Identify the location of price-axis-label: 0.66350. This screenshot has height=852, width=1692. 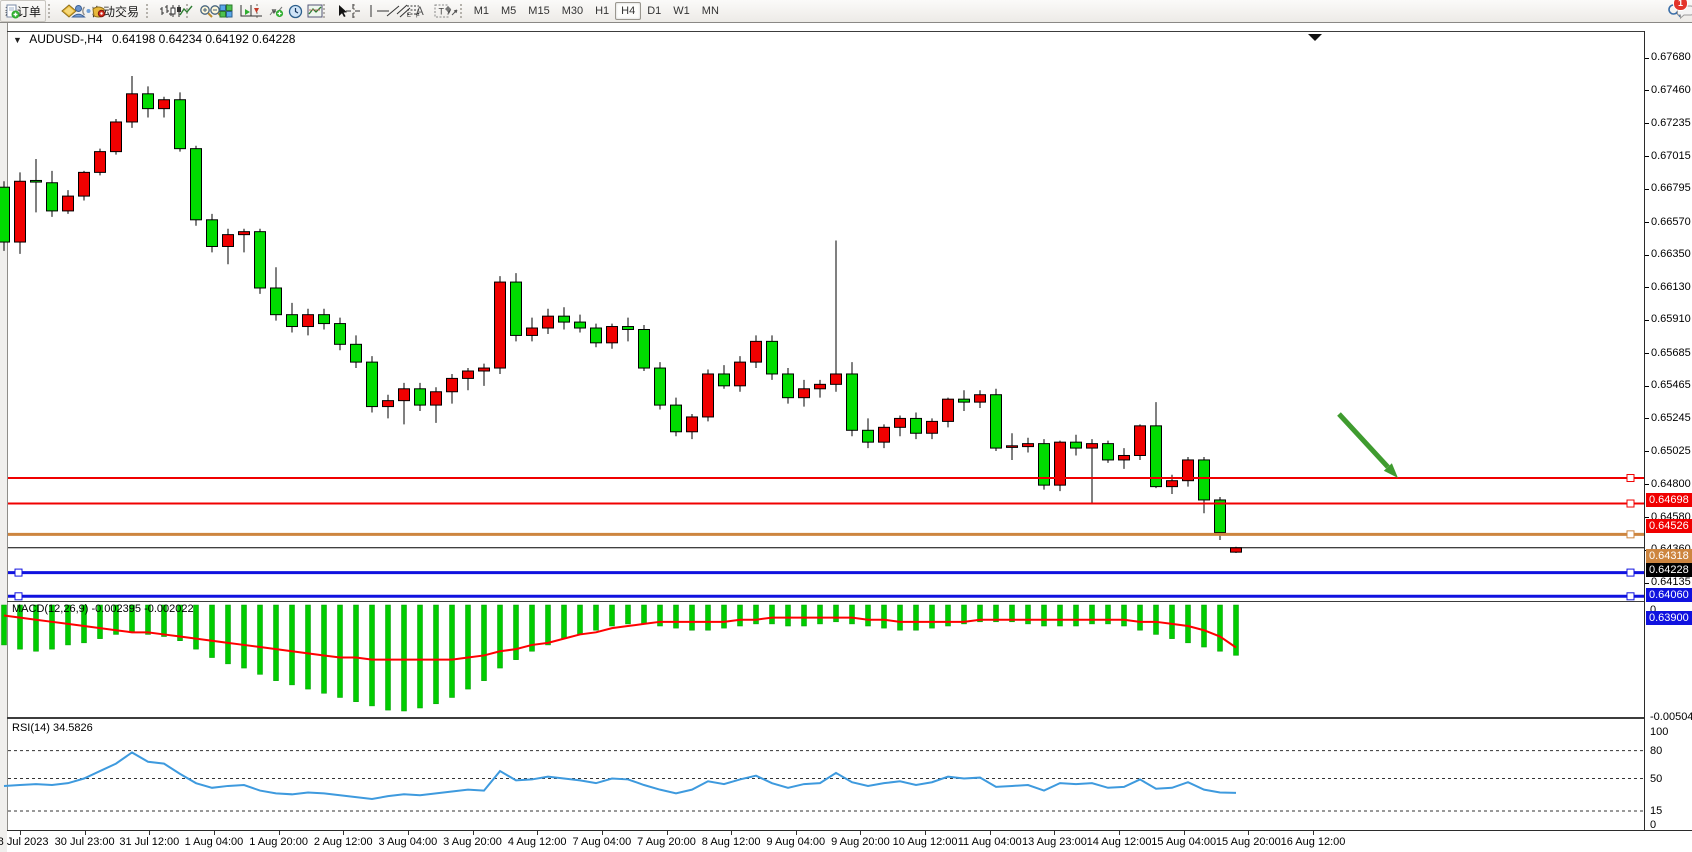
(1671, 254).